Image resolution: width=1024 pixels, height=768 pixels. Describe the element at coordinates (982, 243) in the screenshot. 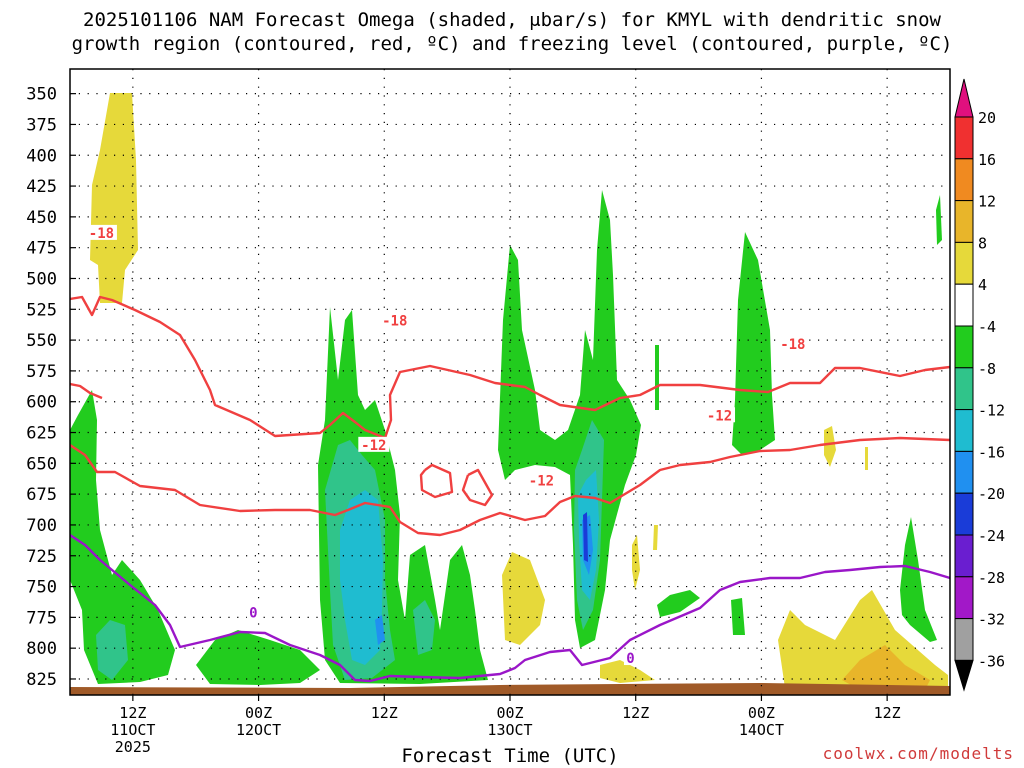

I see `colorbar-label: 8` at that location.